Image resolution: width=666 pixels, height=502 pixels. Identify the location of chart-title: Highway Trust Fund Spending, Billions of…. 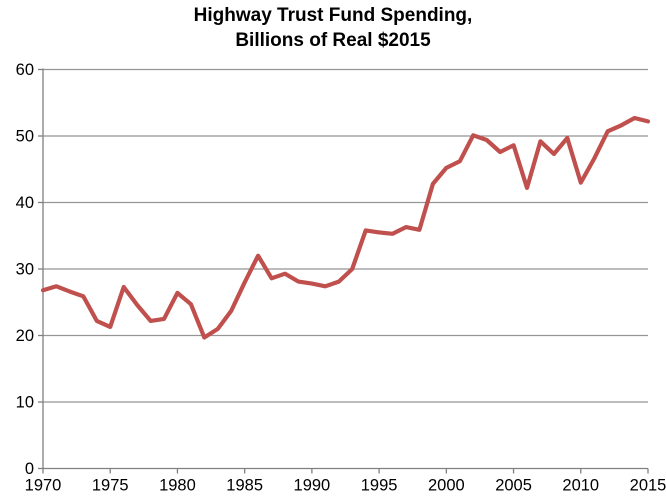
(333, 28).